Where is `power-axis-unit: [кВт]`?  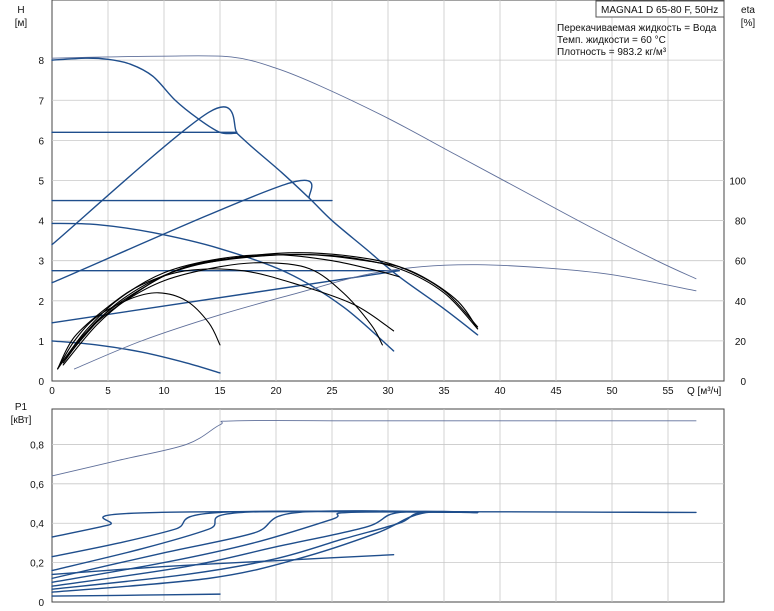
power-axis-unit: [кВт] is located at coordinates (21, 420).